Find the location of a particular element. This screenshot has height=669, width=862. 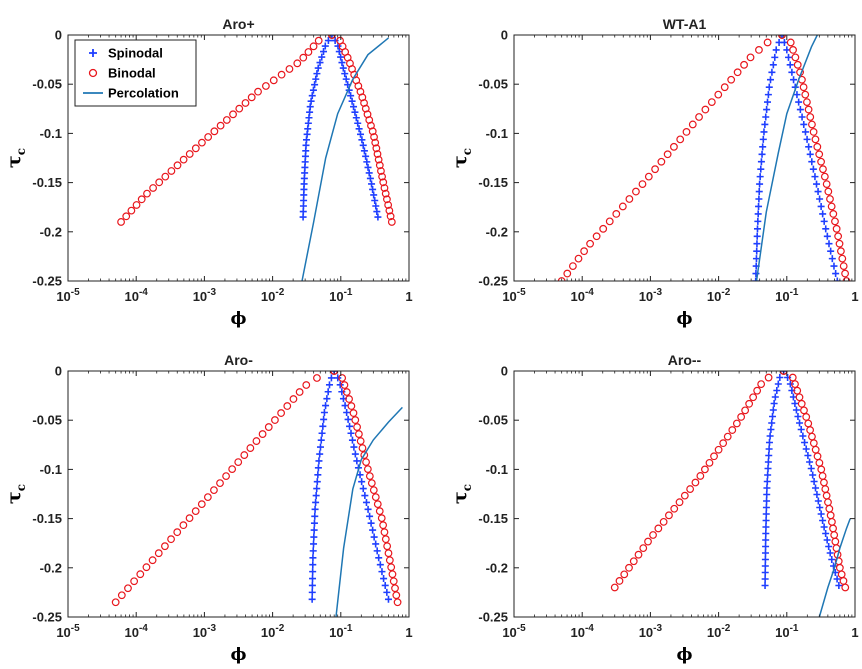

x-tick-exponent: -5 is located at coordinates (75, 628).